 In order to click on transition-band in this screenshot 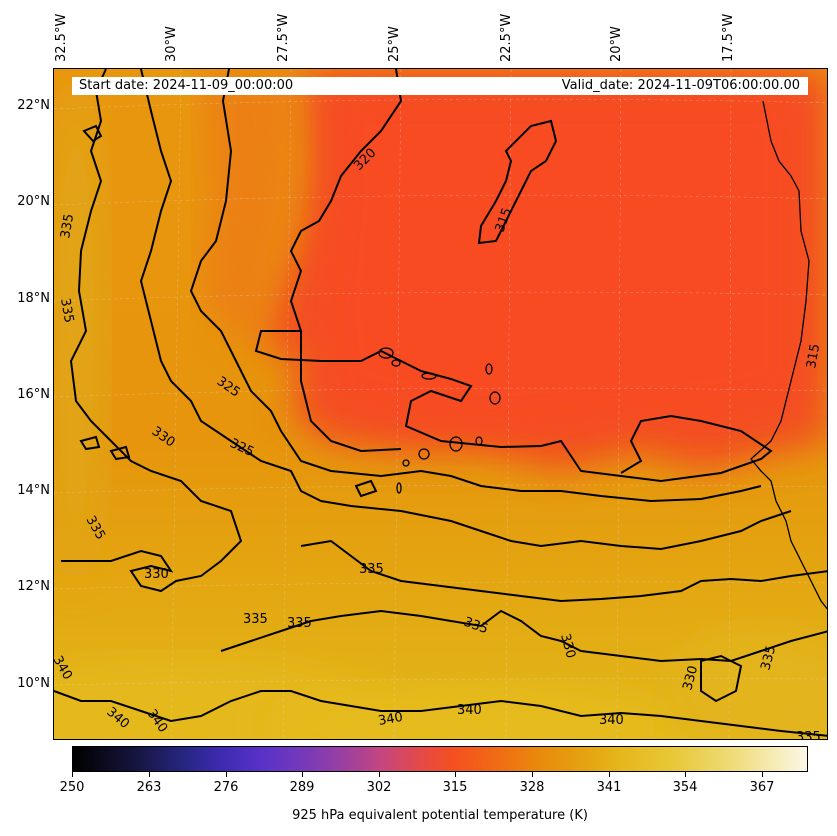, I will do `click(251, 210)`.